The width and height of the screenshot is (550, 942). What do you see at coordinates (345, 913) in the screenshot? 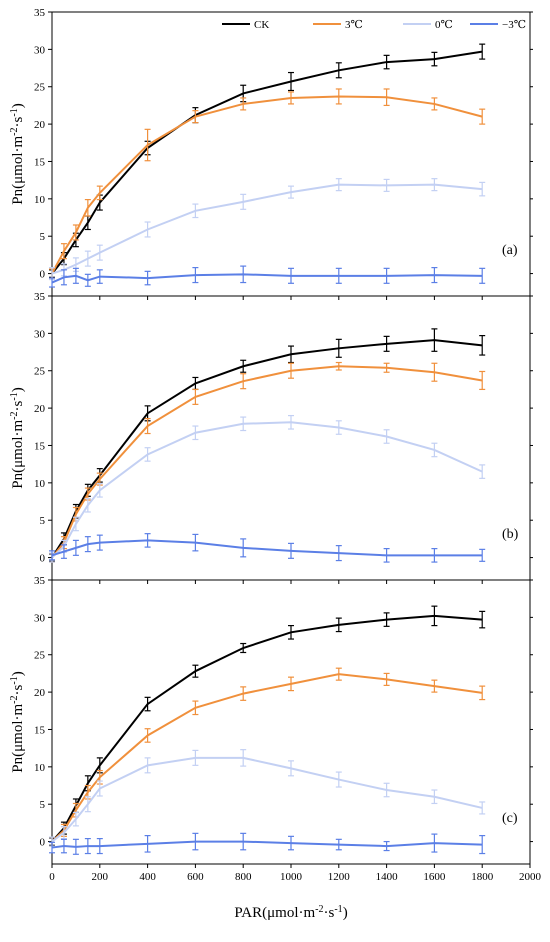
I see `x-axis-label-part: )` at bounding box center [345, 913].